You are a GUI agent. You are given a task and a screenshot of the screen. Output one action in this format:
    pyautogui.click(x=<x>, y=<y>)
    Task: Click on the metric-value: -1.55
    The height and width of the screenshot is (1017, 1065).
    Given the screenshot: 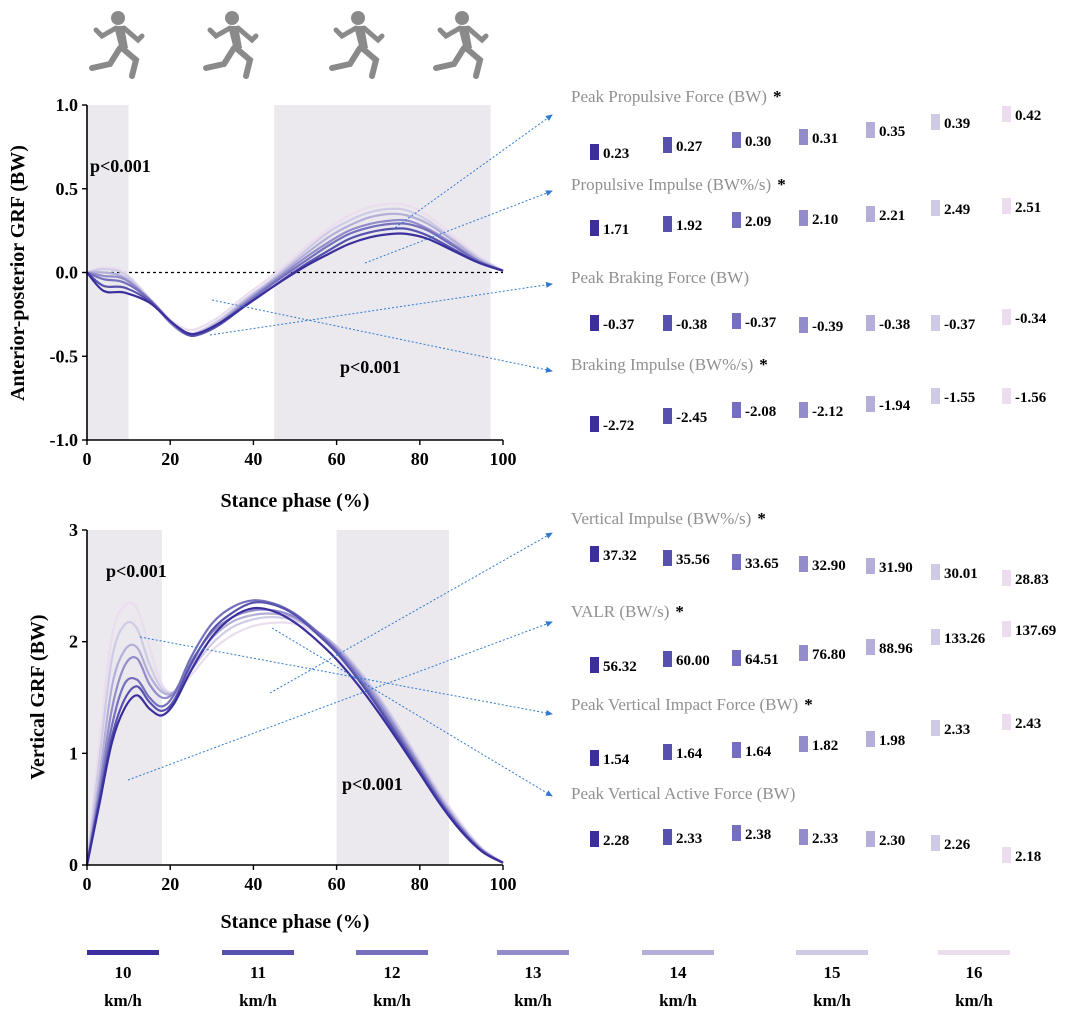 What is the action you would take?
    pyautogui.click(x=959, y=398)
    